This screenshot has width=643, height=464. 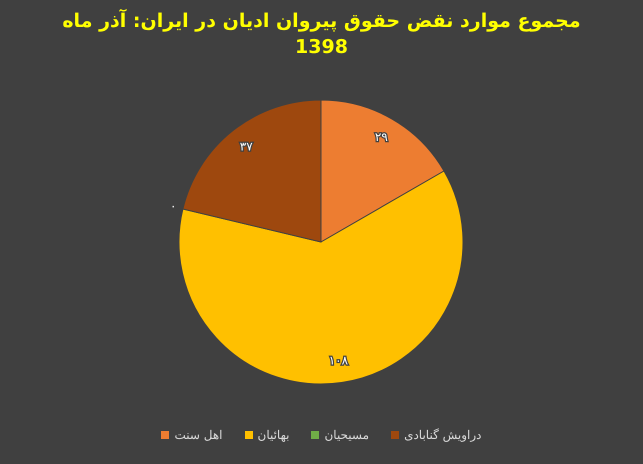 I want to click on data-label: ۲۹, so click(x=381, y=137).